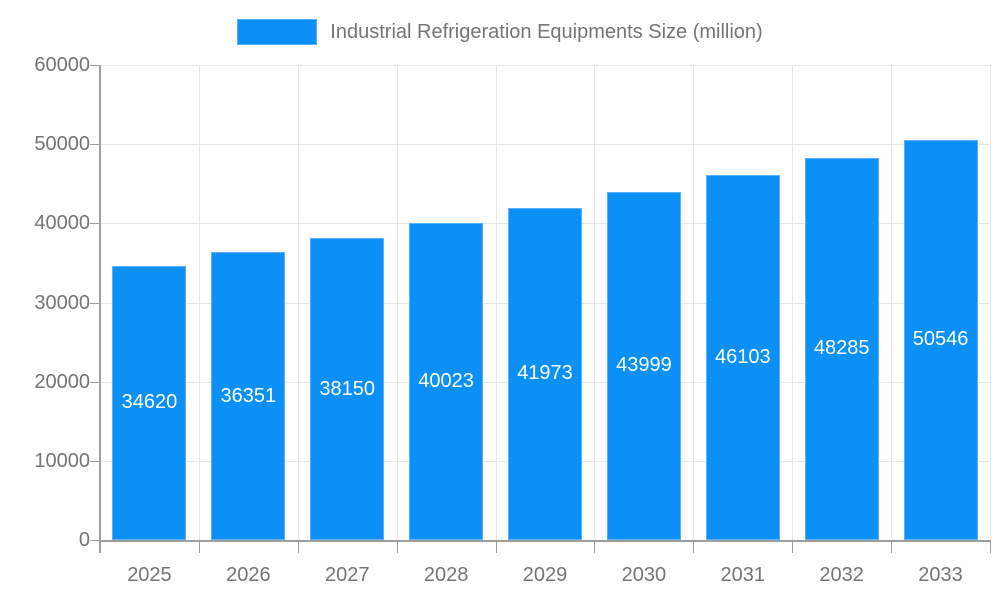 This screenshot has width=1000, height=600. I want to click on y-axis-line, so click(100, 309).